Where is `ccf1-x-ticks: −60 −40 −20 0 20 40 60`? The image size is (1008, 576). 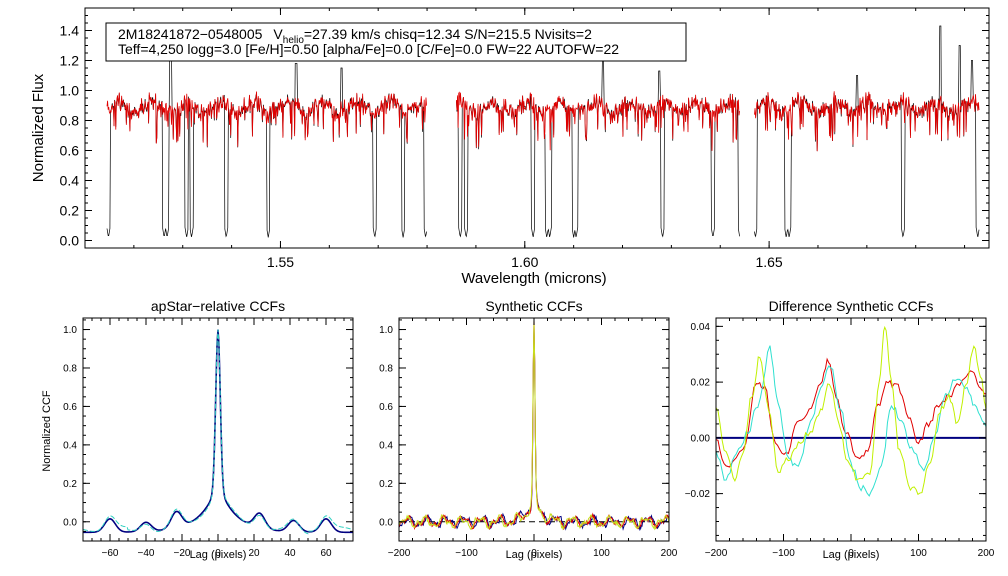
ccf1-x-ticks: −60 −40 −20 0 20 40 60 is located at coordinates (218, 438).